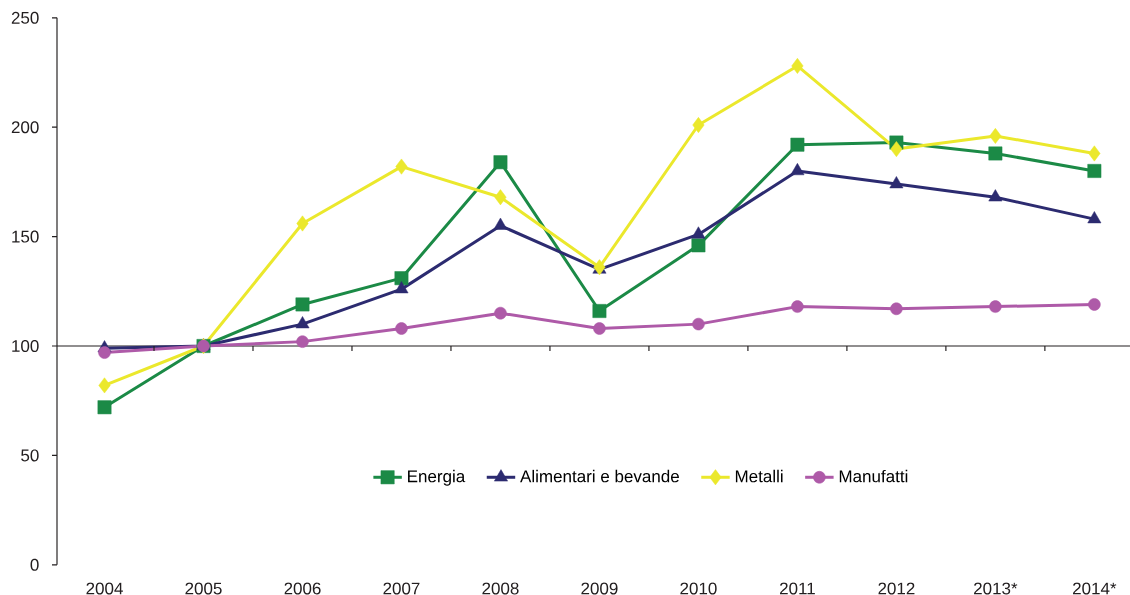 This screenshot has height=595, width=1130. I want to click on y-tick-label: 50, so click(30, 455).